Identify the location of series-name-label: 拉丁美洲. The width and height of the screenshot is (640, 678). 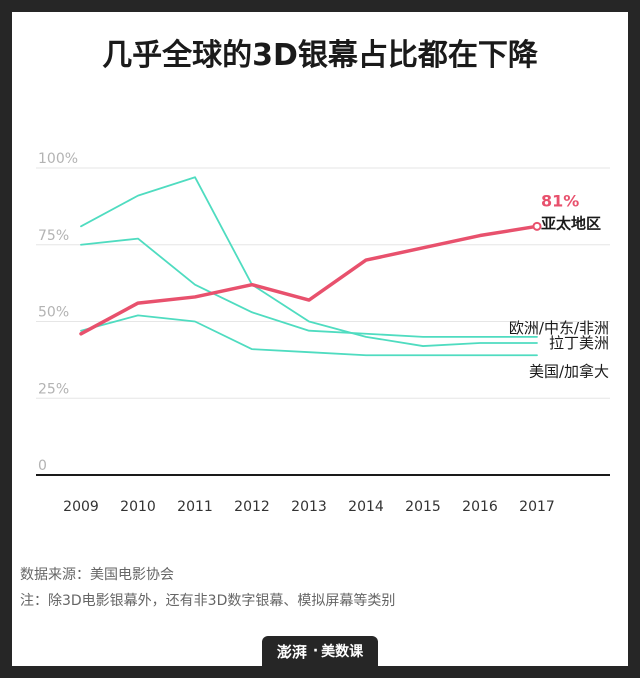
(579, 343).